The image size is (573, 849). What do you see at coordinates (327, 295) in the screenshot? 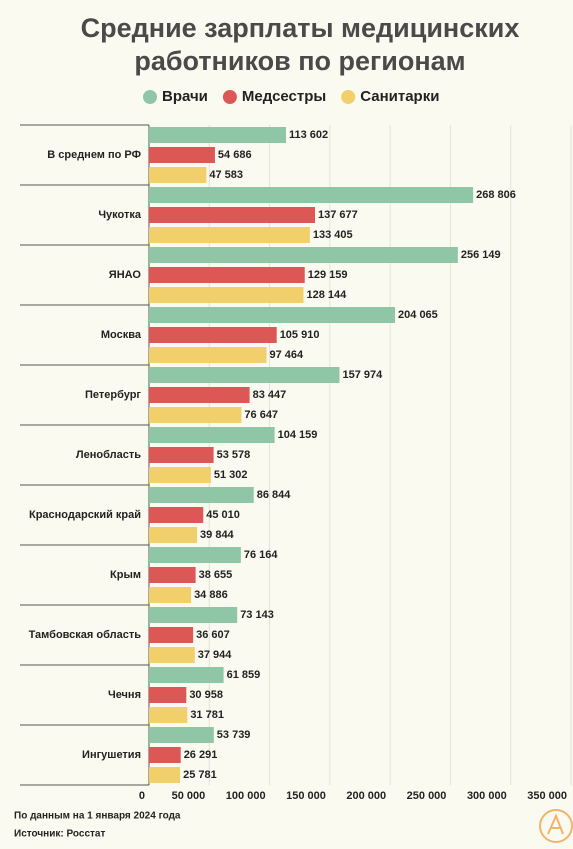
I see `value-label: 128 144` at bounding box center [327, 295].